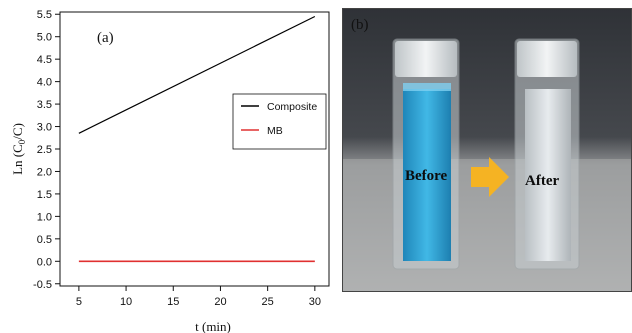 The width and height of the screenshot is (632, 333). Describe the element at coordinates (426, 59) in the screenshot. I see `before-cuvette-cap` at that location.